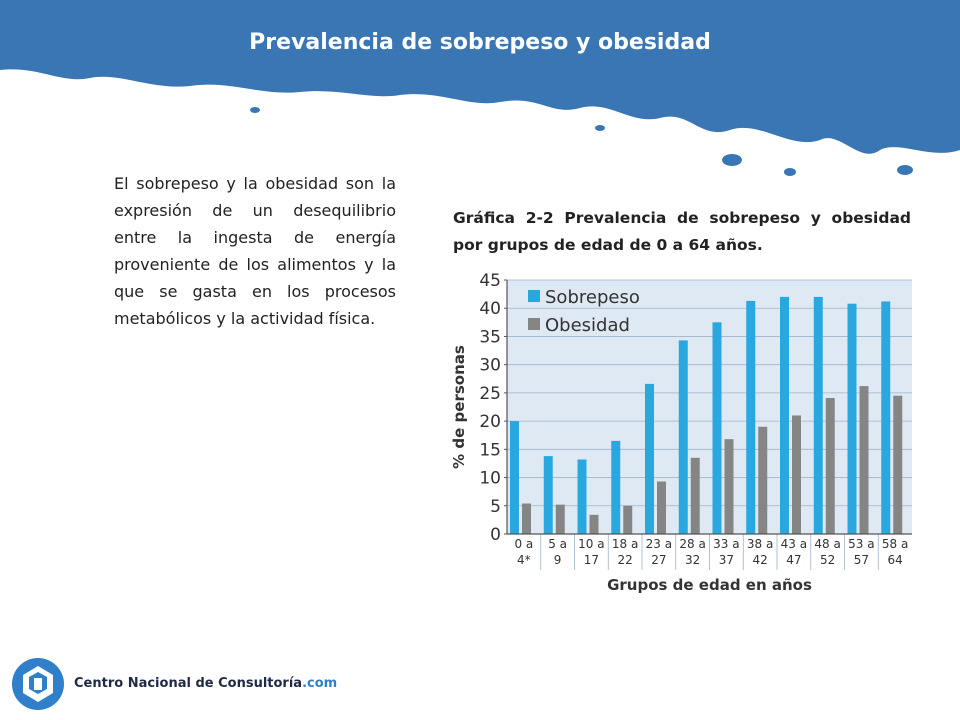 This screenshot has height=720, width=960. What do you see at coordinates (709, 407) in the screenshot?
I see `plot-area` at bounding box center [709, 407].